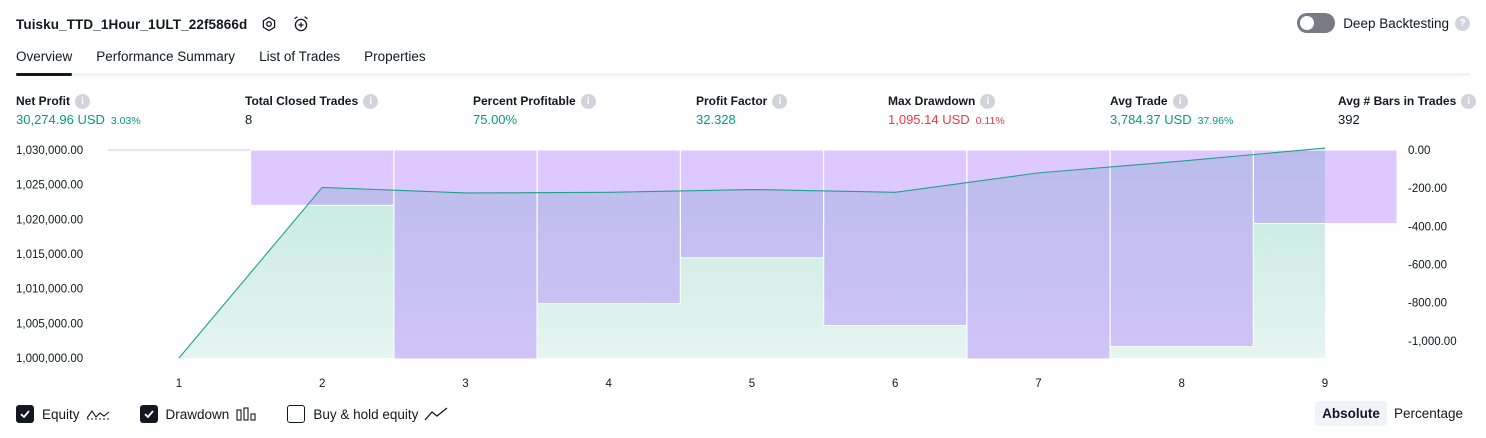 This screenshot has width=1486, height=438. Describe the element at coordinates (49, 151) in the screenshot. I see `left-axis-tick: 1,030,000.00` at that location.